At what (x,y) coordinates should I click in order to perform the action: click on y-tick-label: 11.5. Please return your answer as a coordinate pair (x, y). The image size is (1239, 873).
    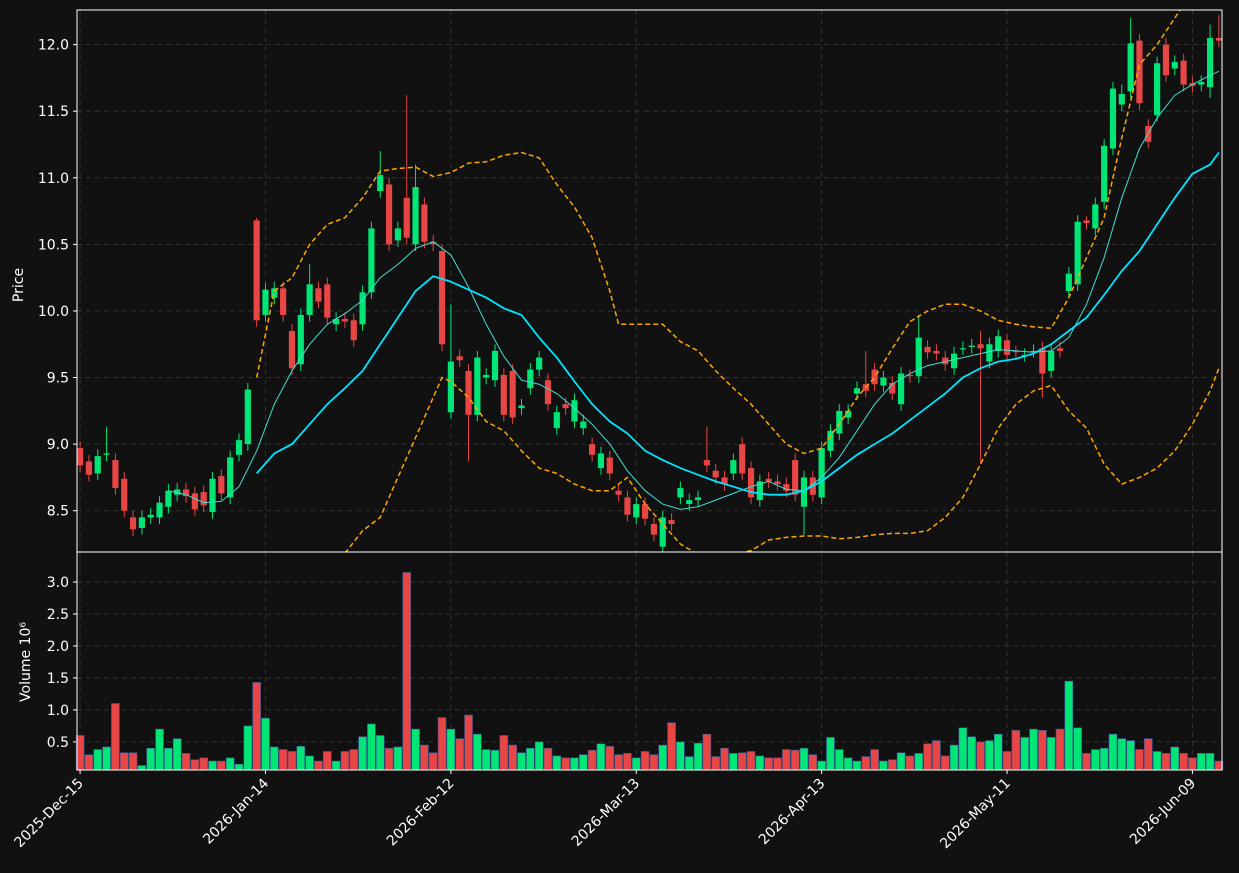
    Looking at the image, I should click on (53, 112).